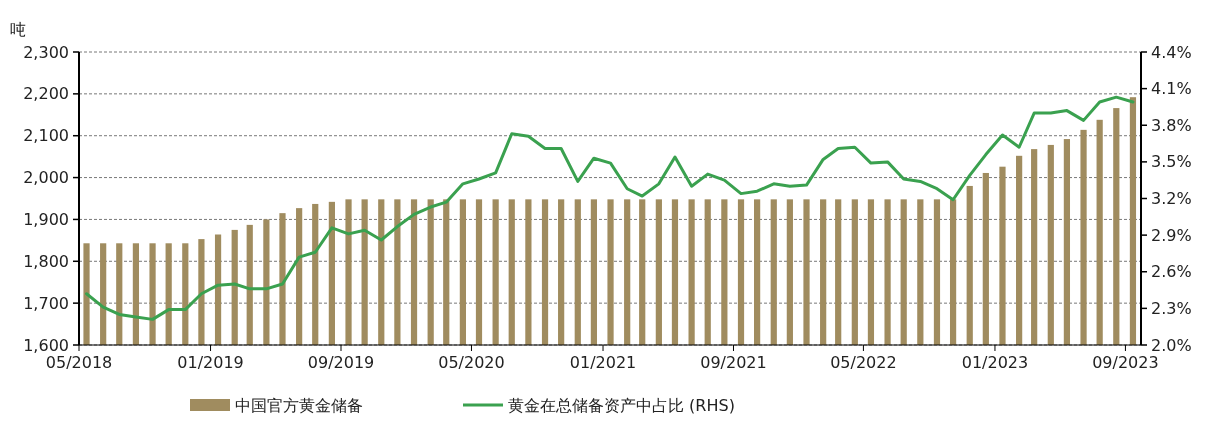 The width and height of the screenshot is (1223, 447). What do you see at coordinates (995, 362) in the screenshot?
I see `x-tick-label: 01/2023` at bounding box center [995, 362].